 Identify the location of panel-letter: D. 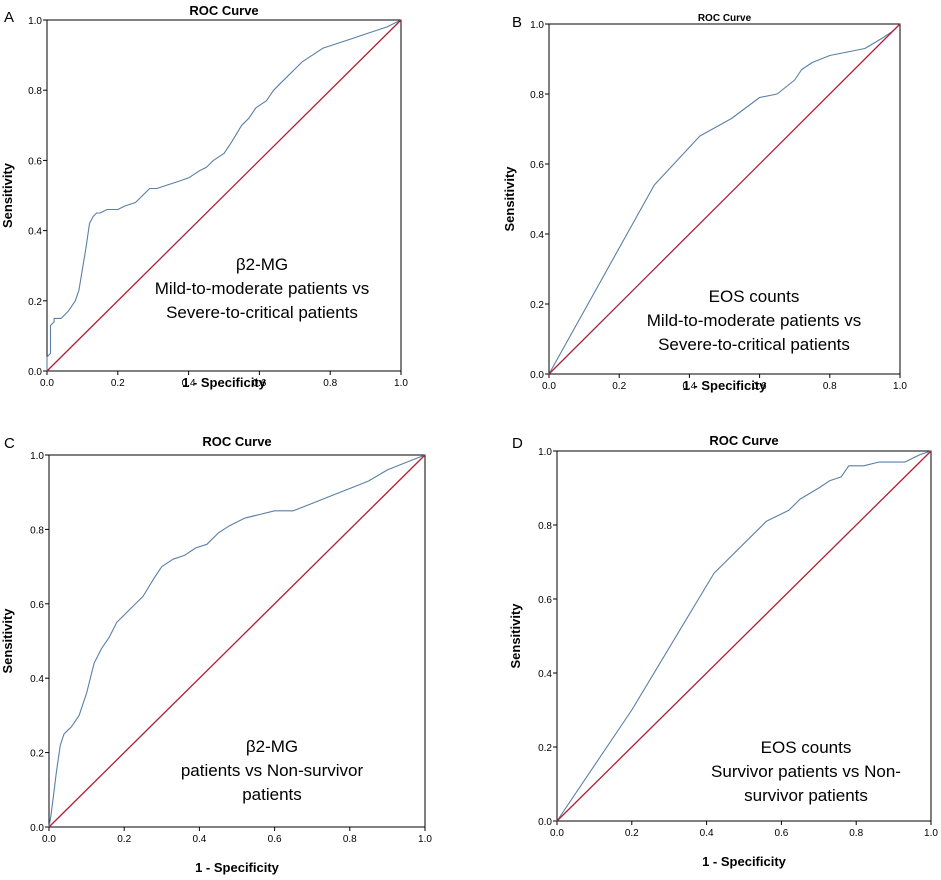
(517, 443).